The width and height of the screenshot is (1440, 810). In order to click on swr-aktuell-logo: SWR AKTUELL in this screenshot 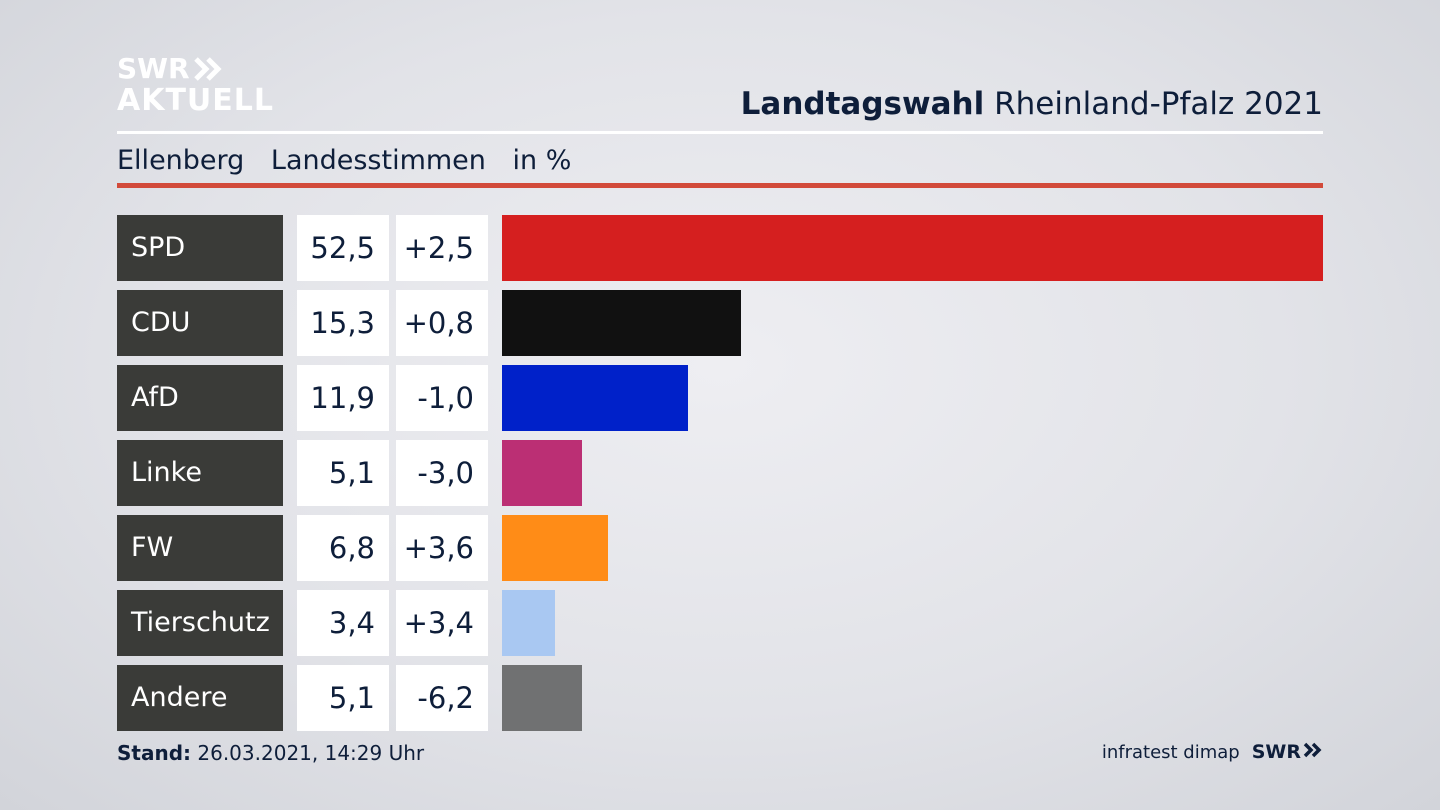, I will do `click(195, 85)`.